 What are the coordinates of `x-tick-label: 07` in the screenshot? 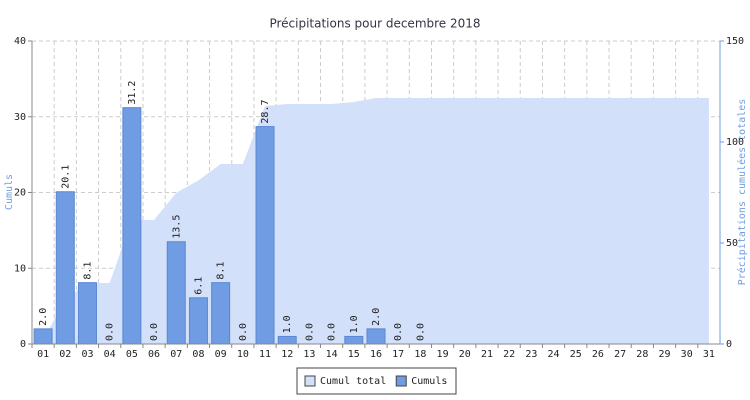 It's located at (176, 354).